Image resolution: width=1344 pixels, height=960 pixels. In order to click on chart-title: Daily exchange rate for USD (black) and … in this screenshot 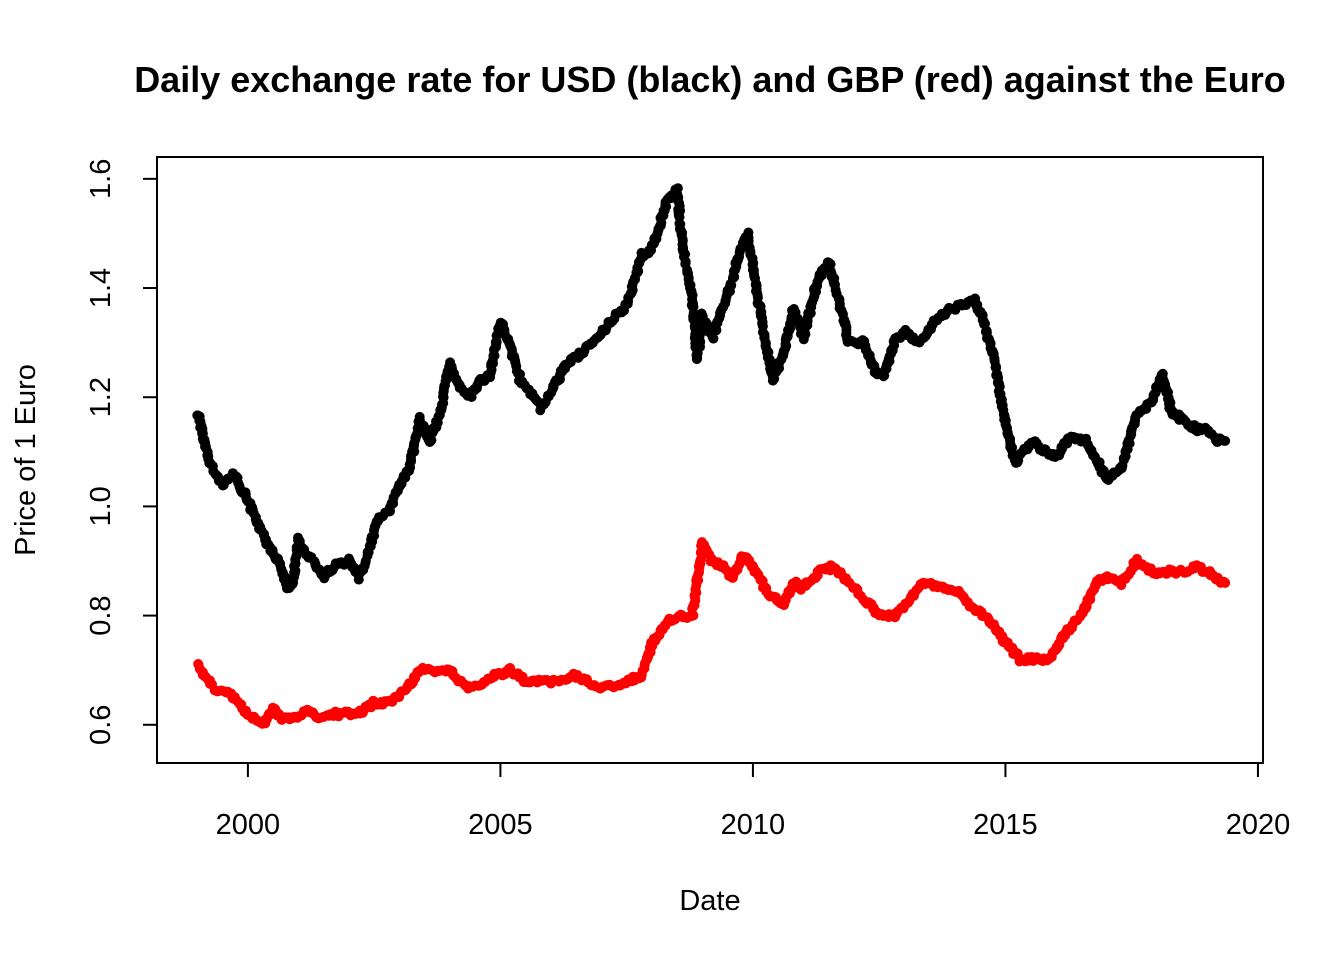, I will do `click(710, 79)`.